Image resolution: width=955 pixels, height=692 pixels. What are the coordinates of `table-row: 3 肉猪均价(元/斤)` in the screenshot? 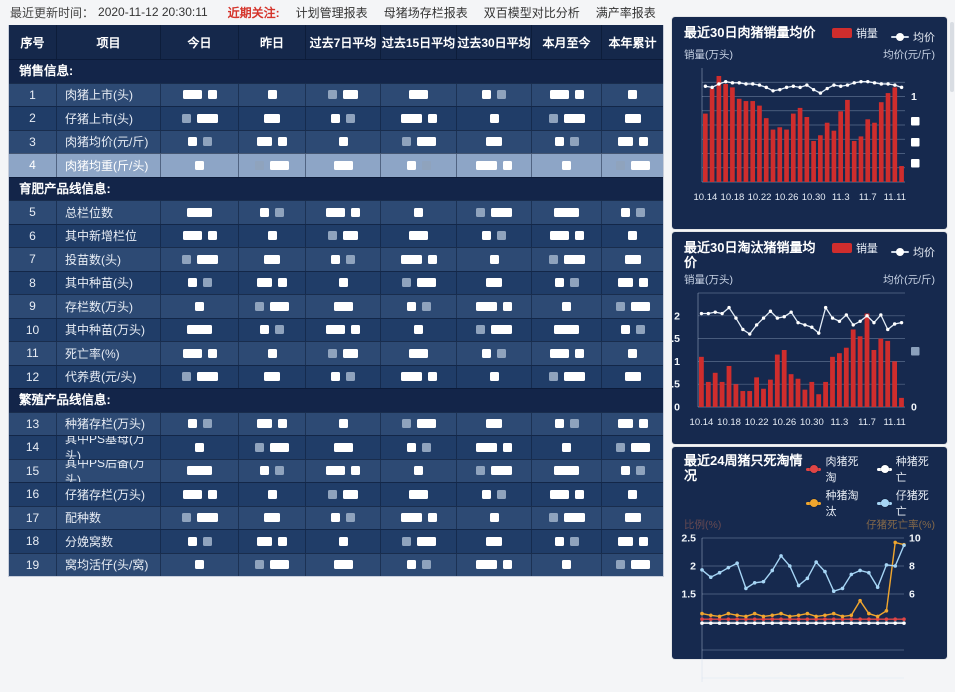 It's located at (336, 141).